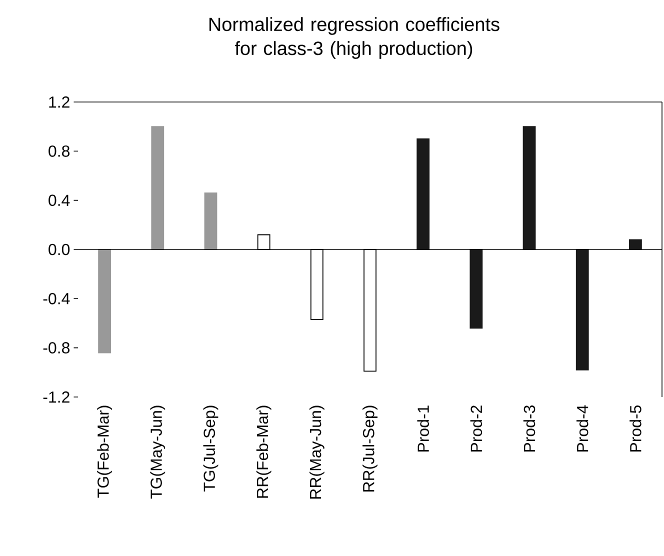  Describe the element at coordinates (370, 449) in the screenshot. I see `x-tick-label: RR(Jul-Sep)` at that location.